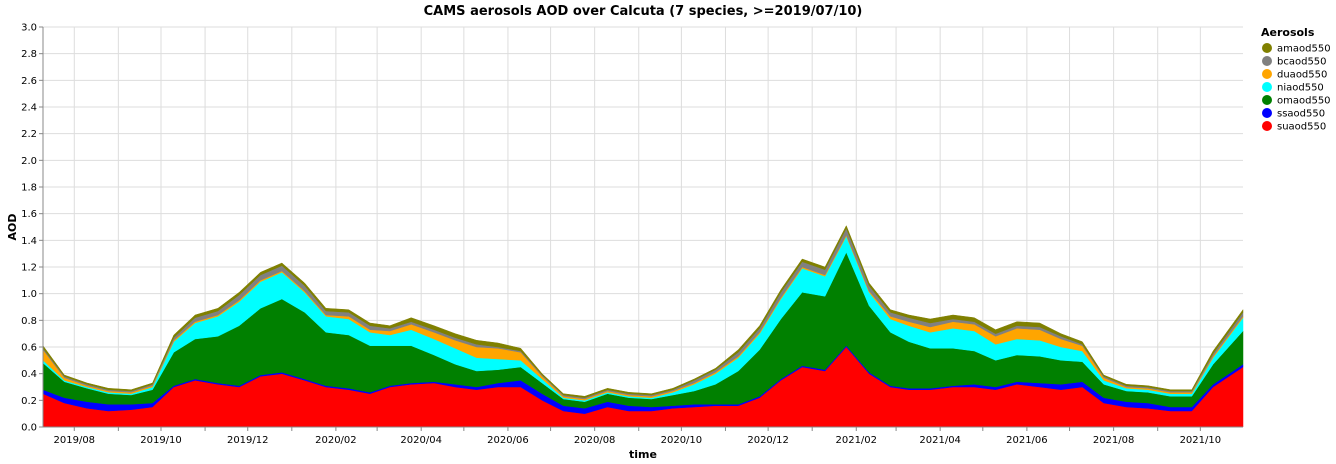  What do you see at coordinates (1267, 87) in the screenshot?
I see `legend-swatch-niaod550` at bounding box center [1267, 87].